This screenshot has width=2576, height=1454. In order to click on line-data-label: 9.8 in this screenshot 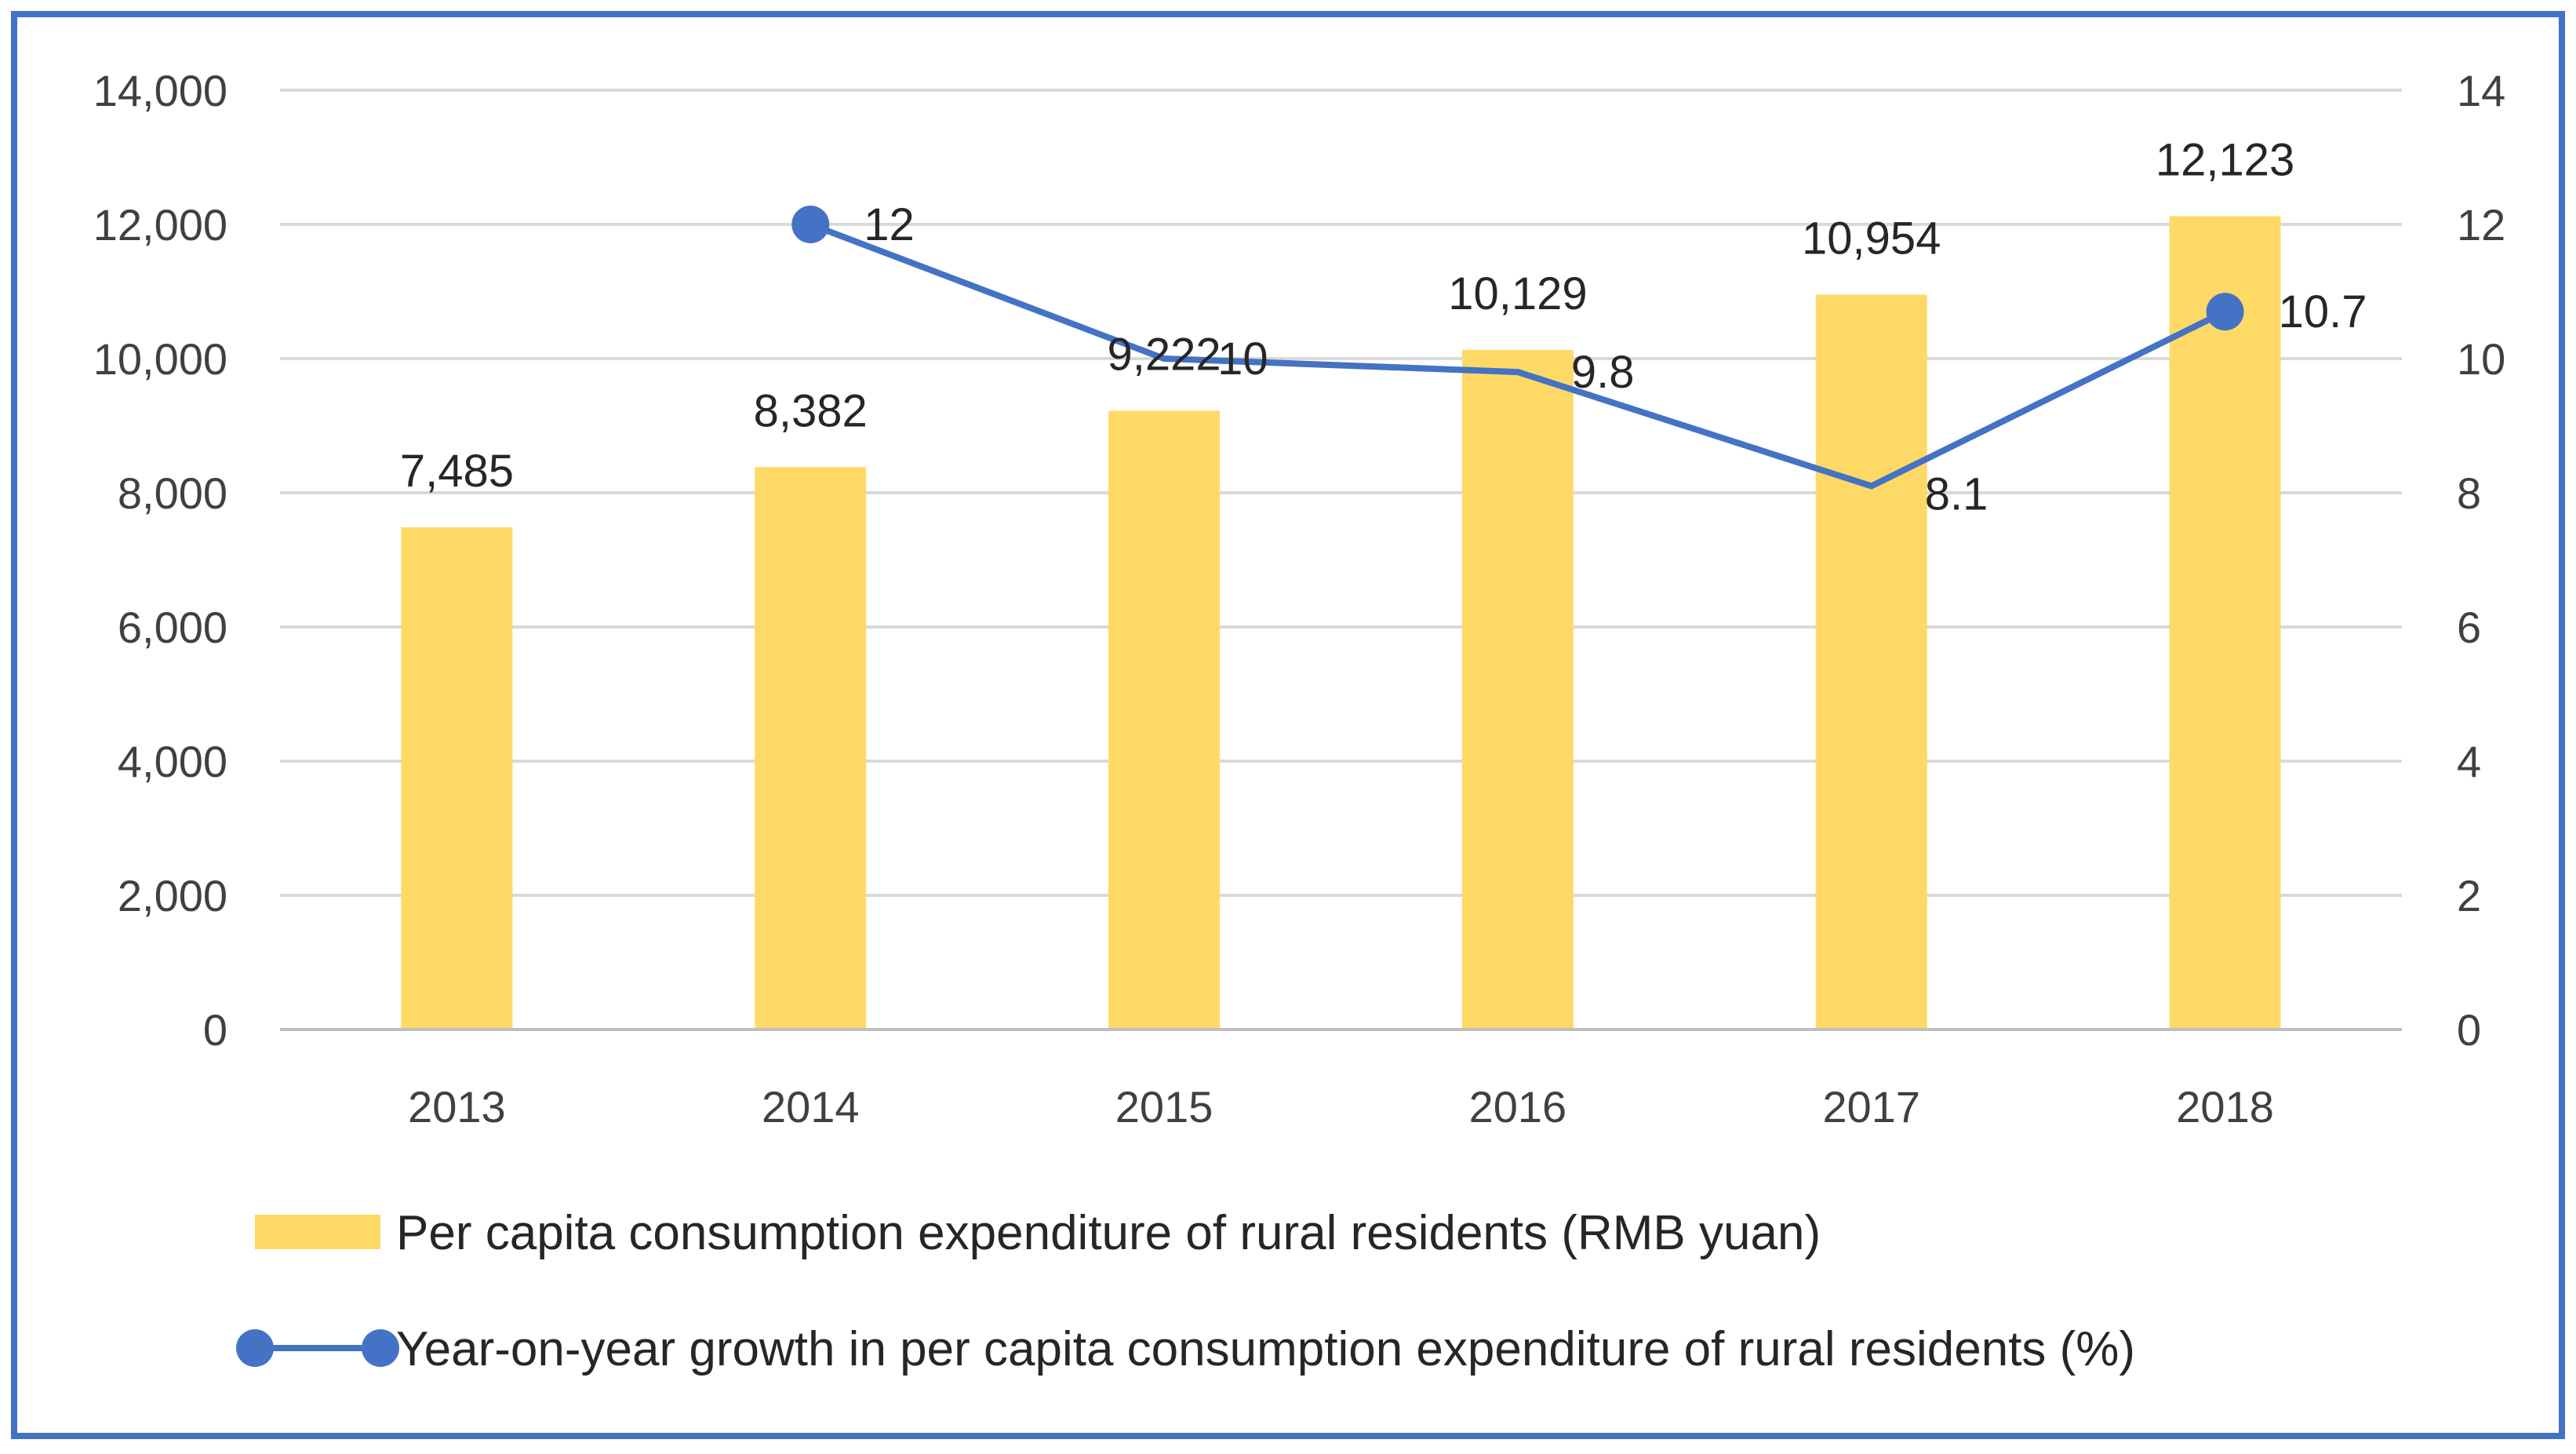, I will do `click(1603, 372)`.